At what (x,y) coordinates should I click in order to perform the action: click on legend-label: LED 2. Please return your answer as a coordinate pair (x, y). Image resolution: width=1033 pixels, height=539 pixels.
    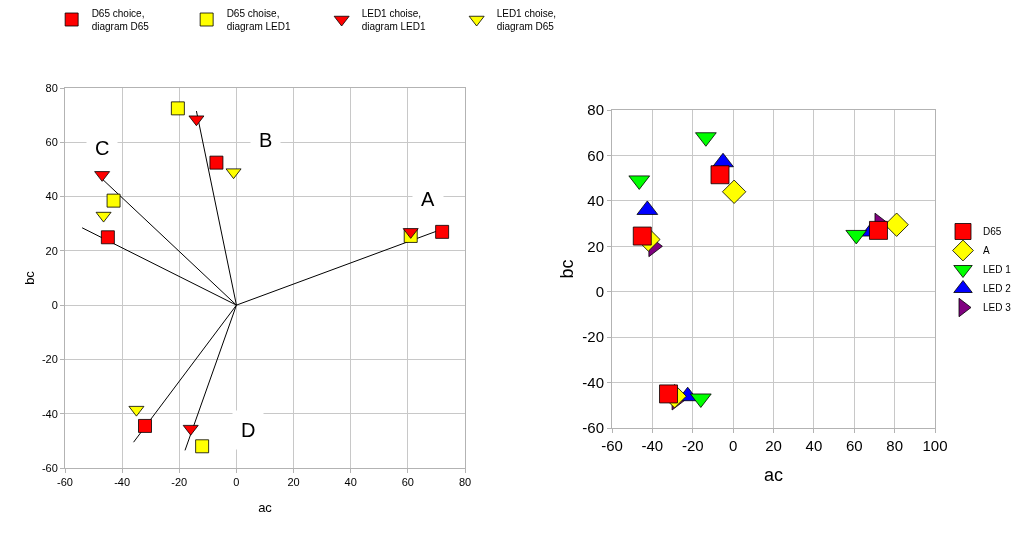
    Looking at the image, I should click on (997, 289).